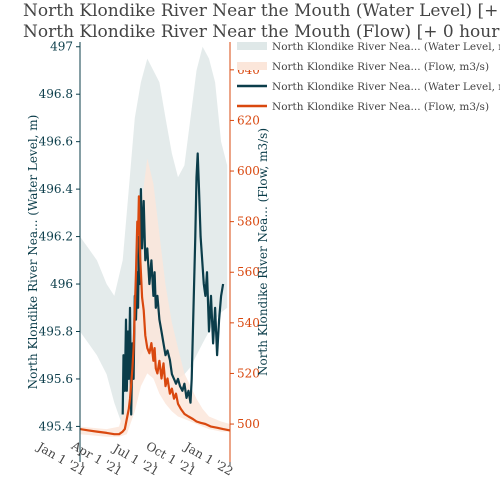 The height and width of the screenshot is (500, 500). Describe the element at coordinates (155, 315) in the screenshot. I see `flow-series-line` at that location.